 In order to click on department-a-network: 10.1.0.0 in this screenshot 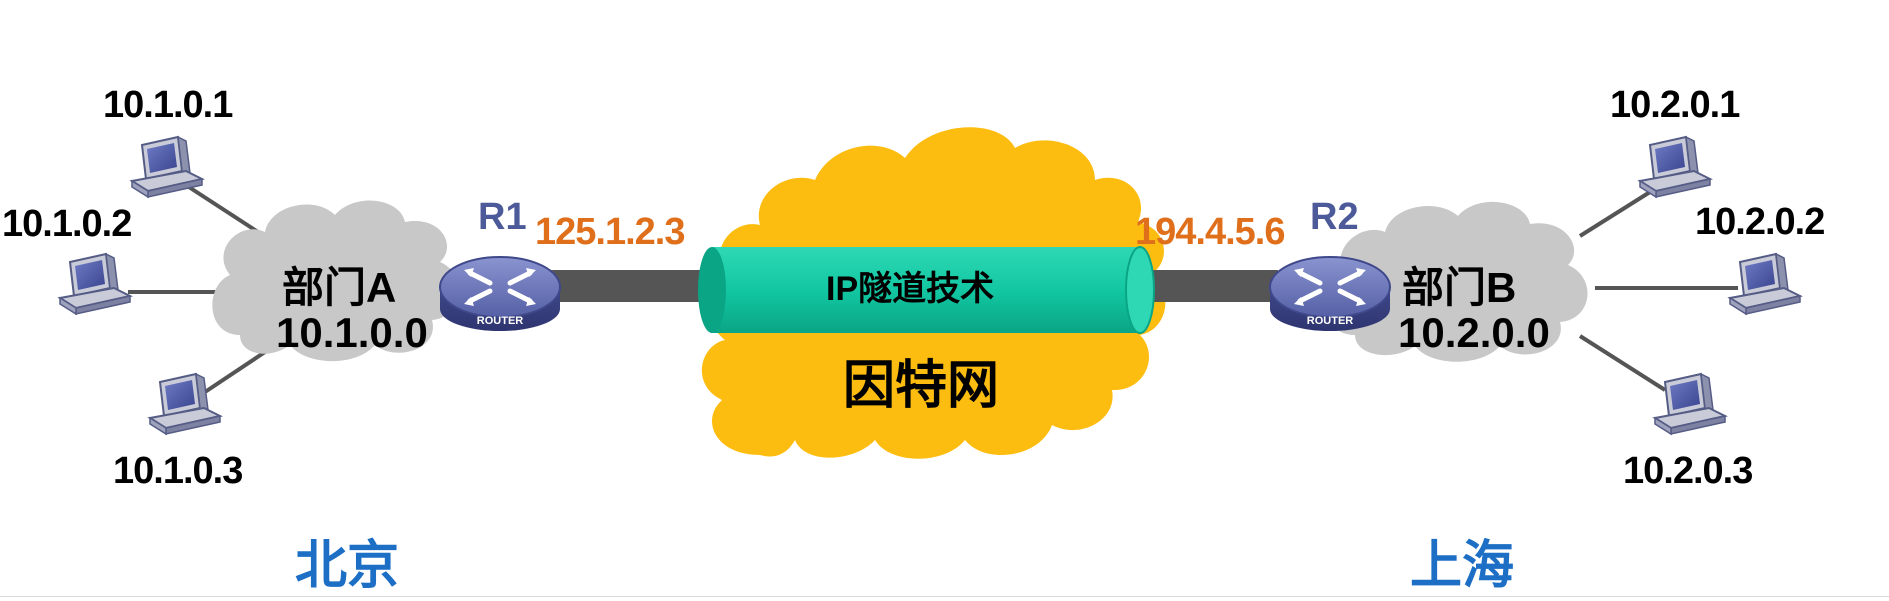, I will do `click(352, 332)`.